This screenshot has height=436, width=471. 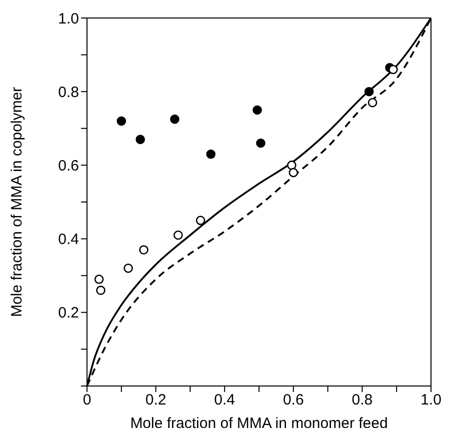 I want to click on x-axis-title: Mole fraction of MMA in monomer feed, so click(x=259, y=423).